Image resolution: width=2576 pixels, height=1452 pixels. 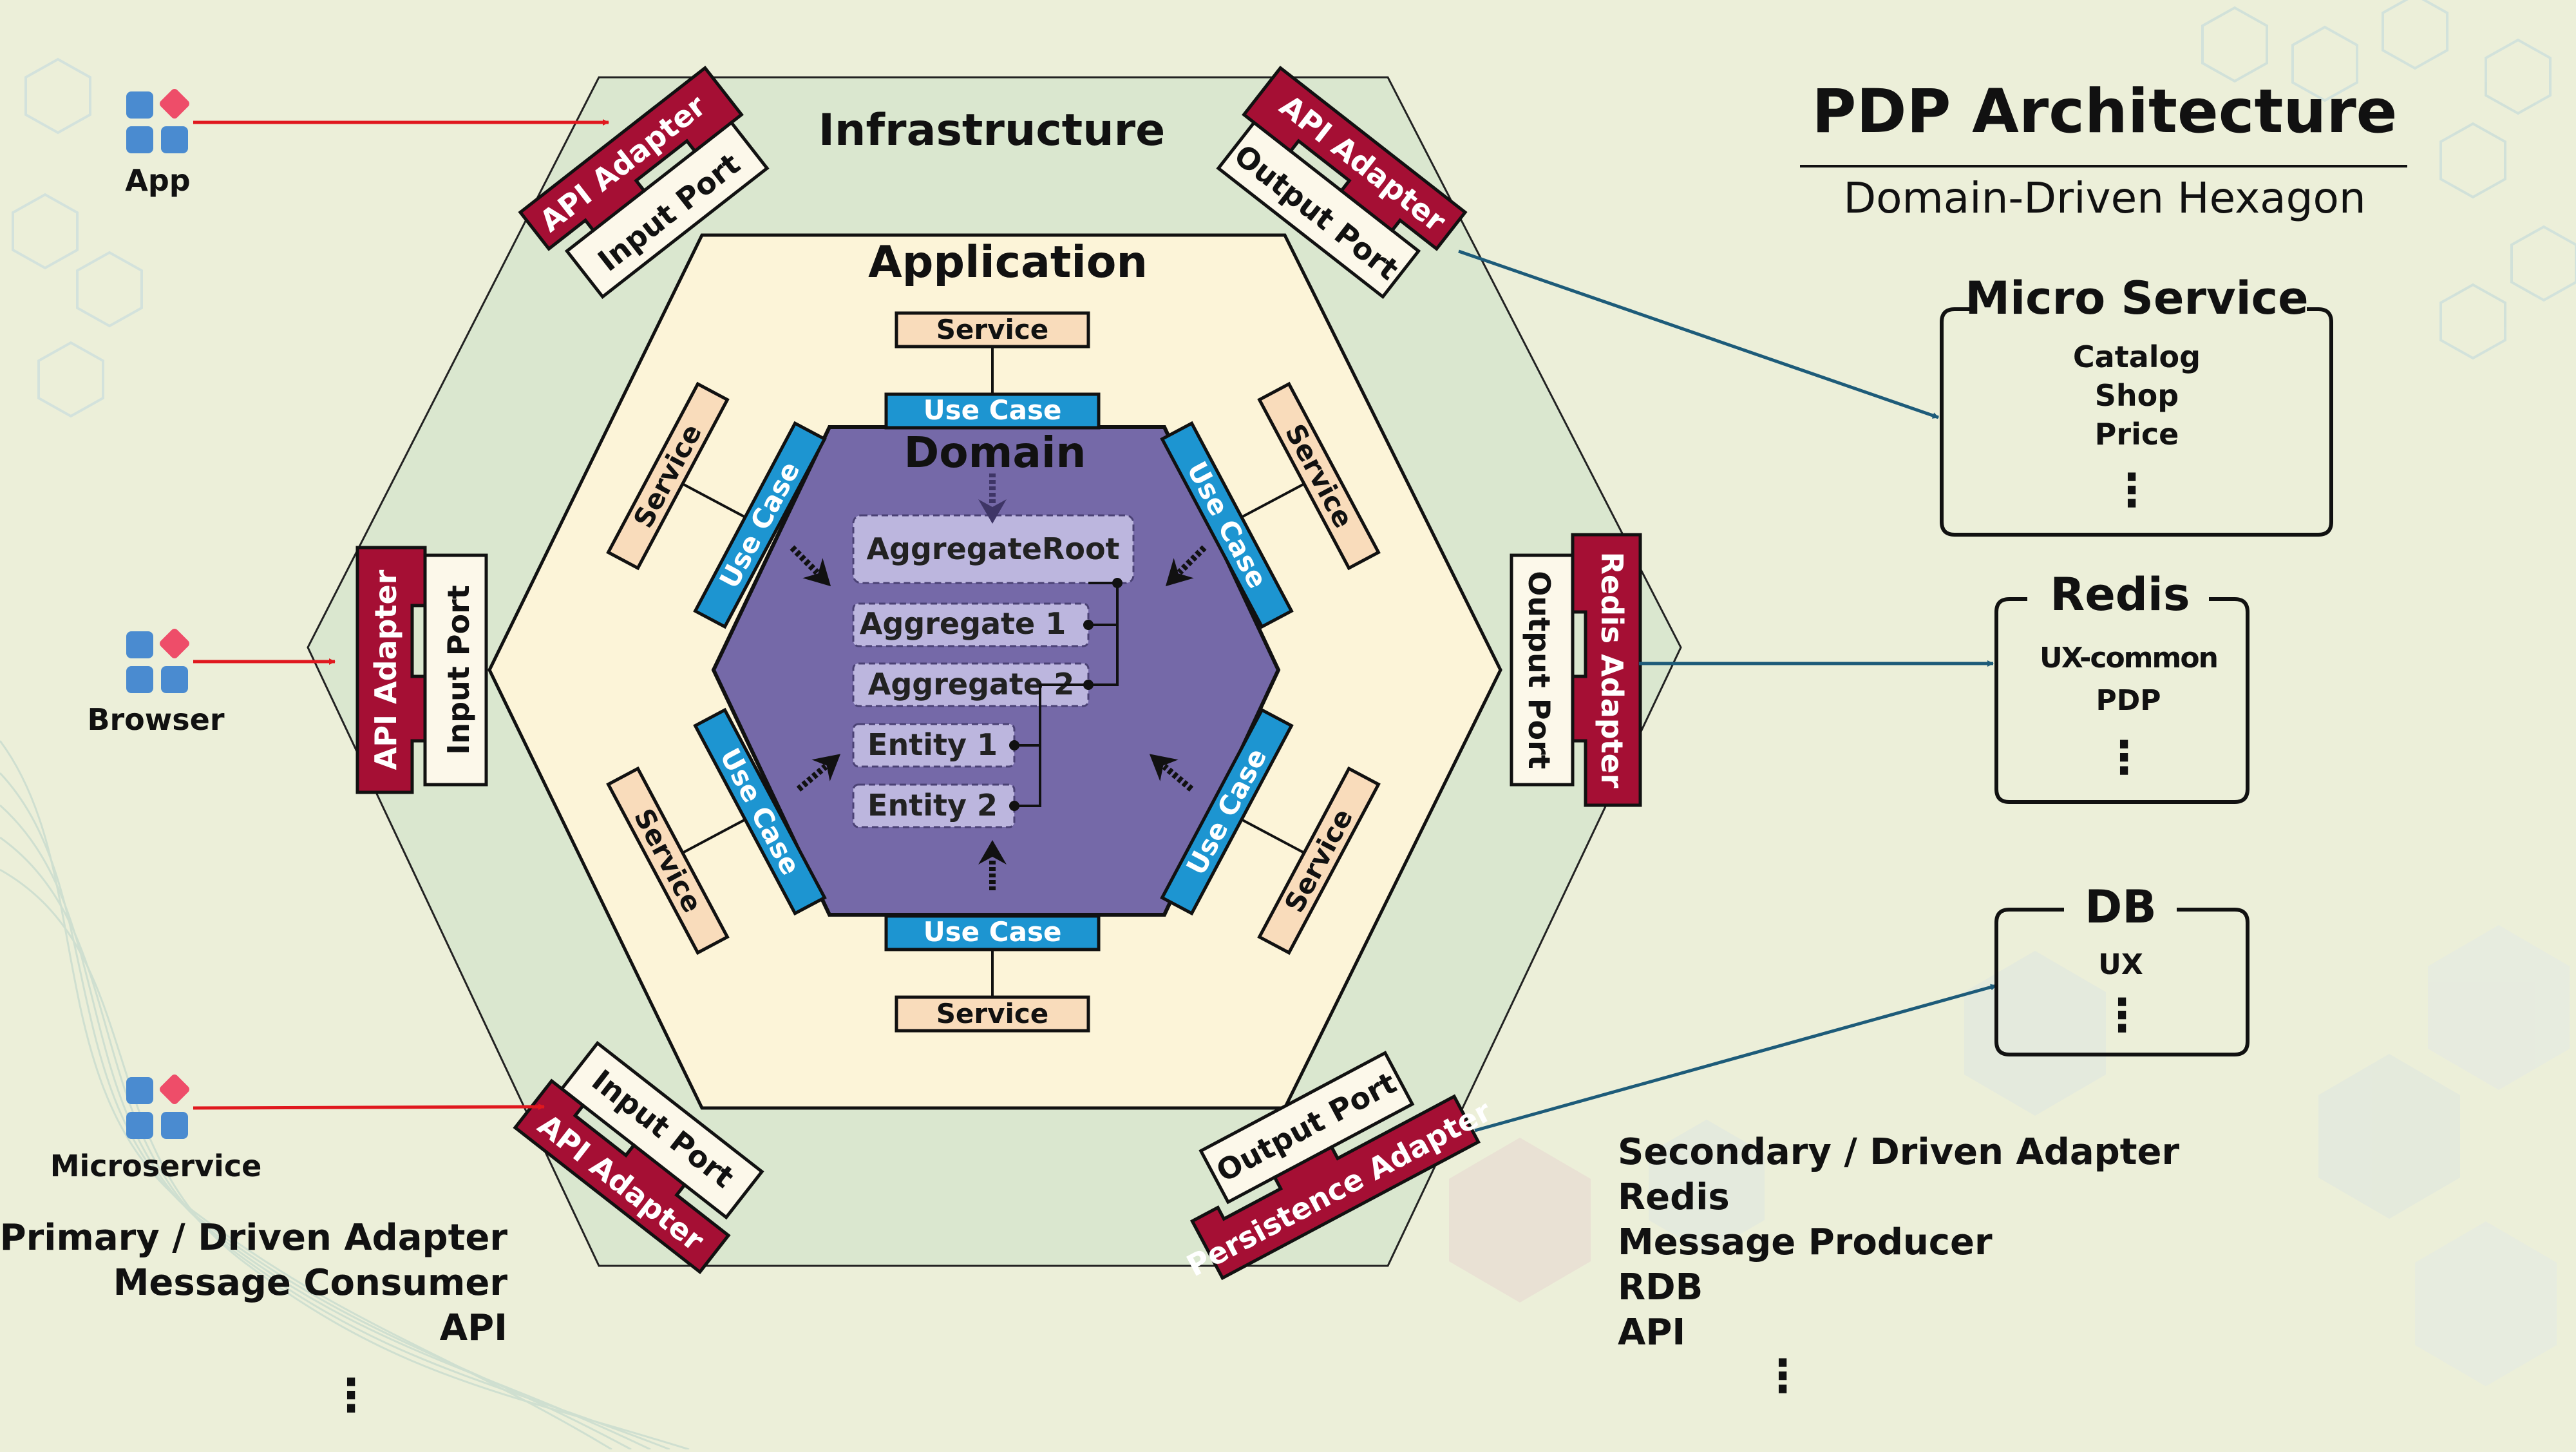 I want to click on connector-dots, so click(x=1065, y=694).